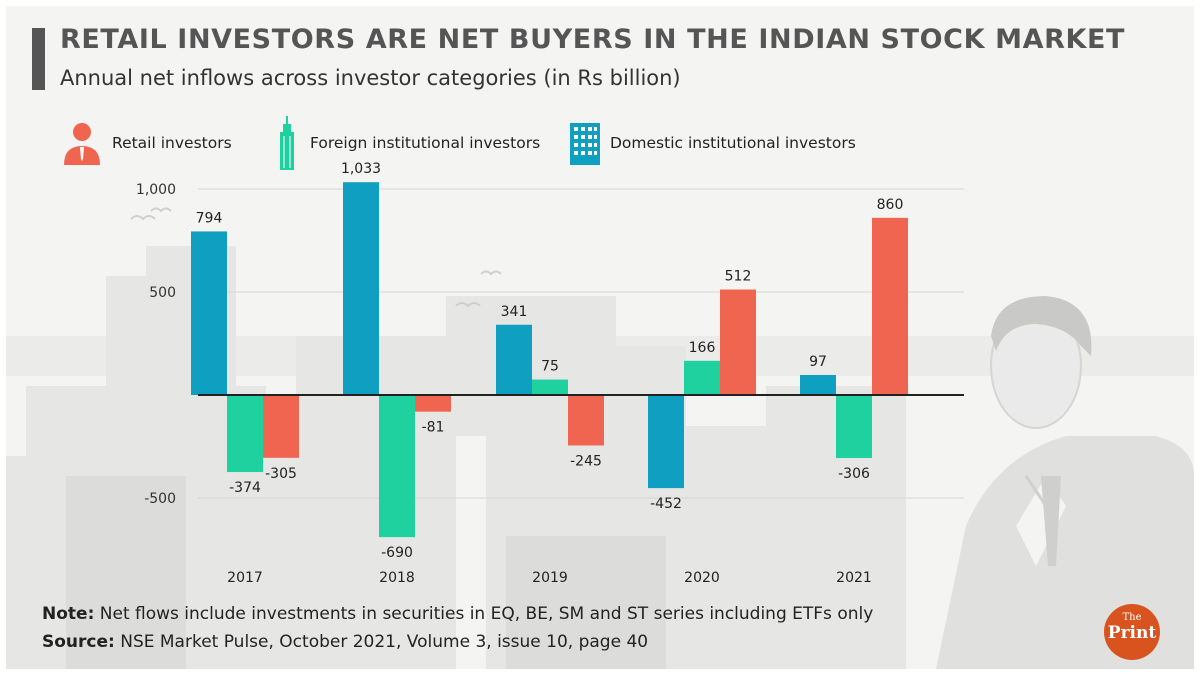 This screenshot has width=1200, height=675. Describe the element at coordinates (82, 144) in the screenshot. I see `person-icon` at that location.